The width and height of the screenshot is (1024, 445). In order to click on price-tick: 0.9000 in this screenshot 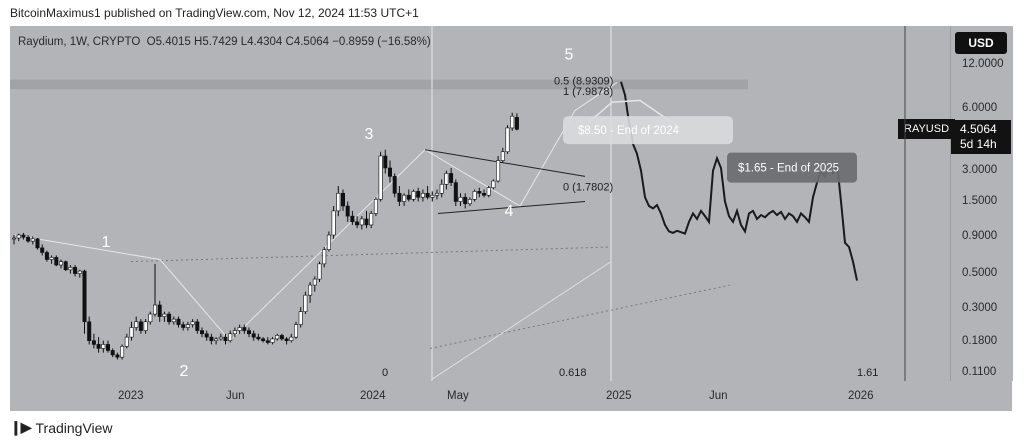, I will do `click(980, 236)`.